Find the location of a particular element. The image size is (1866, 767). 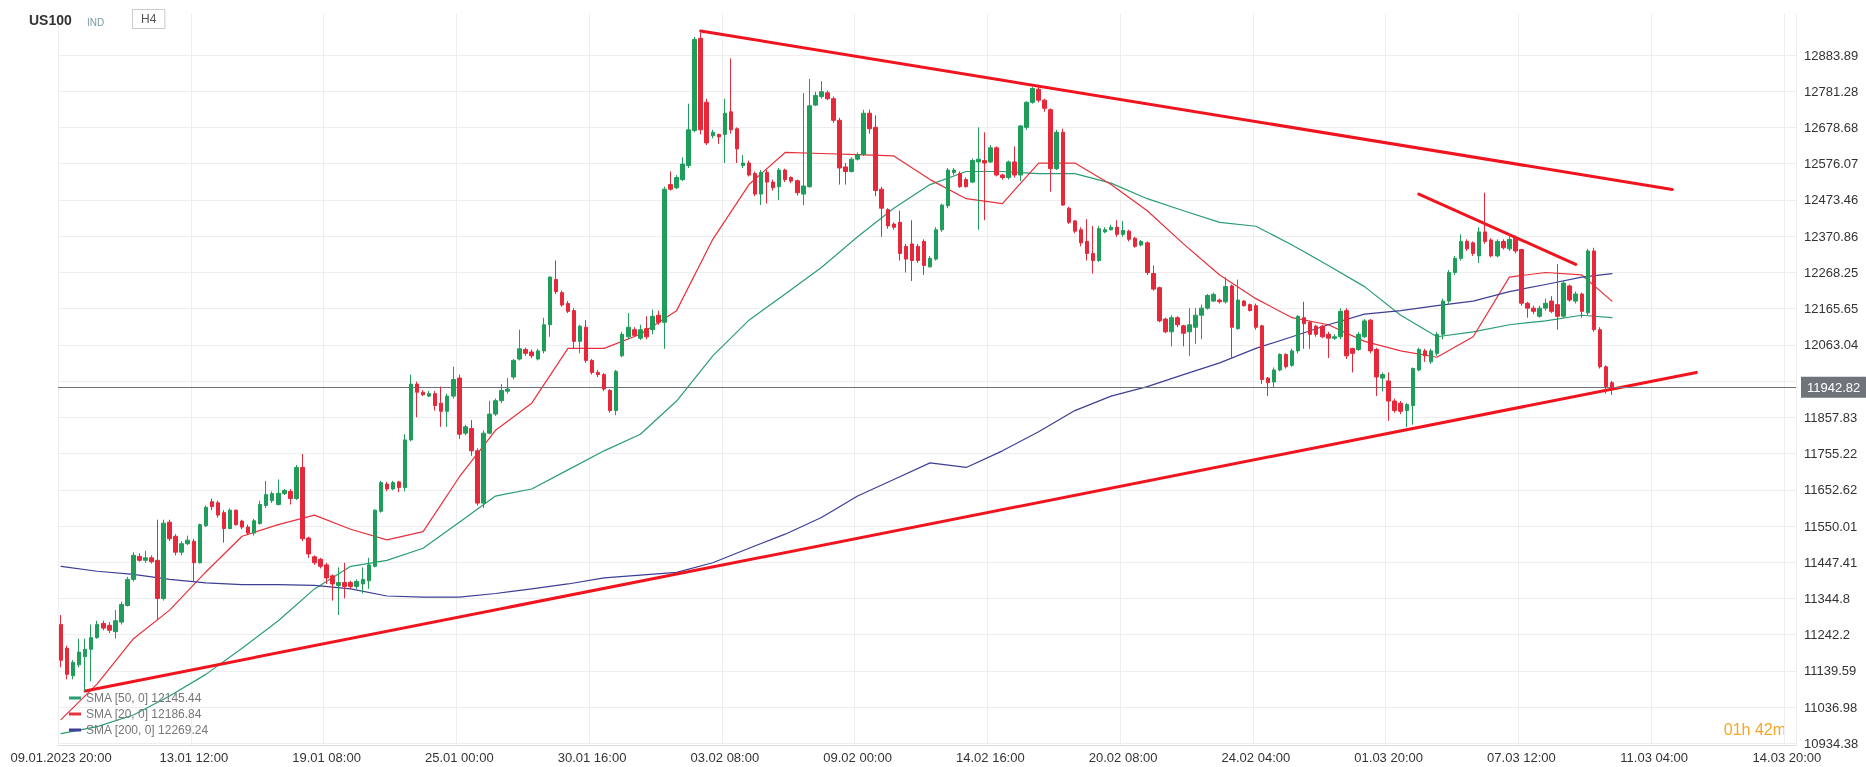

x-tick-label: 24.02 04:00 is located at coordinates (1256, 757).